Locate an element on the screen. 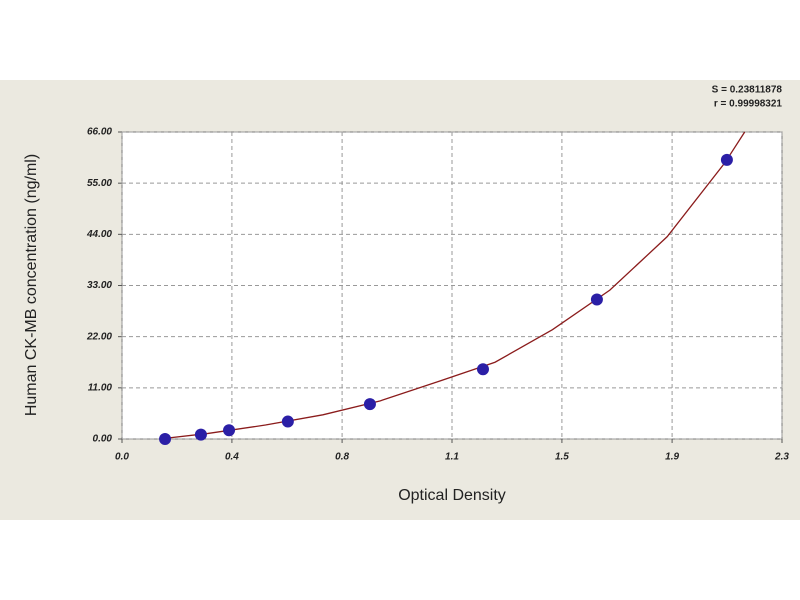  x-tick-label: 1.1 is located at coordinates (452, 457).